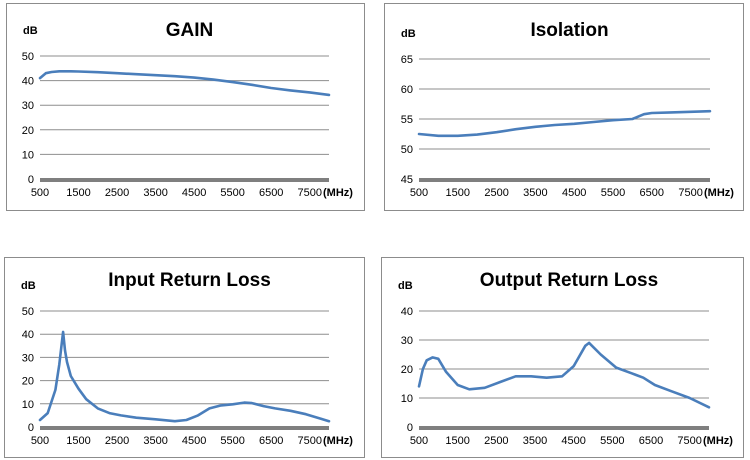  What do you see at coordinates (651, 441) in the screenshot?
I see `output-return-loss-x-tick: 6500` at bounding box center [651, 441].